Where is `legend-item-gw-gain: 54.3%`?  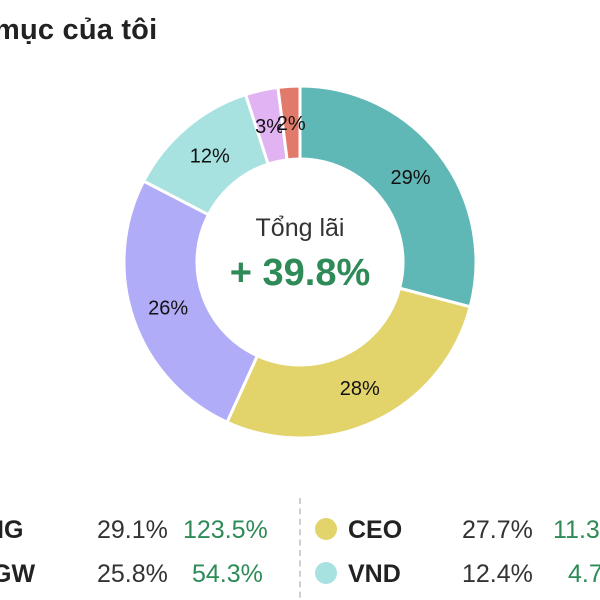
legend-item-gw-gain: 54.3% is located at coordinates (227, 574).